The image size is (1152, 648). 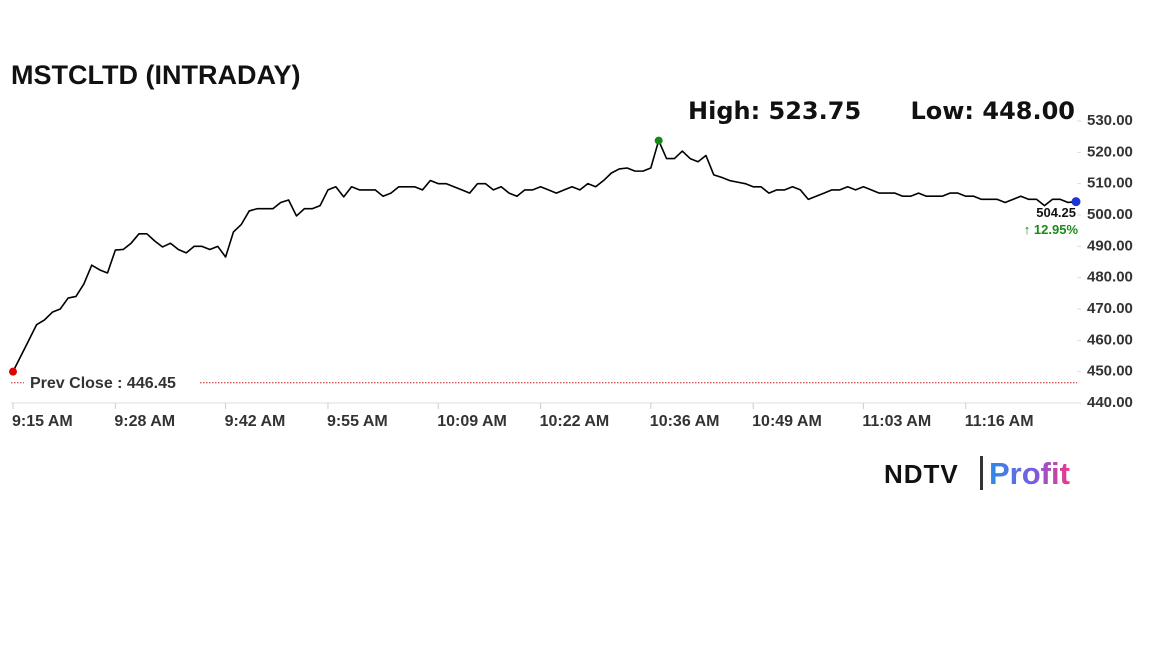 I want to click on x-tick-label: 10:09 AM, so click(x=472, y=421).